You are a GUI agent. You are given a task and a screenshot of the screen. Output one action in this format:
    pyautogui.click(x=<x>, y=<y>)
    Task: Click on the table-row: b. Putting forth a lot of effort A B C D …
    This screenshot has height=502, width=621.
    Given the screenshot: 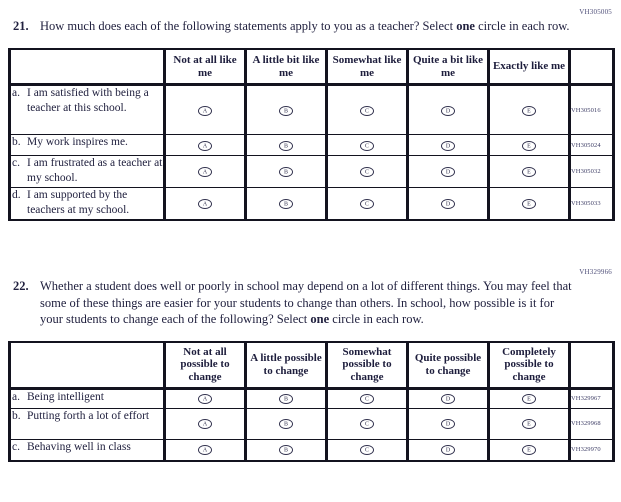 What is the action you would take?
    pyautogui.click(x=311, y=423)
    